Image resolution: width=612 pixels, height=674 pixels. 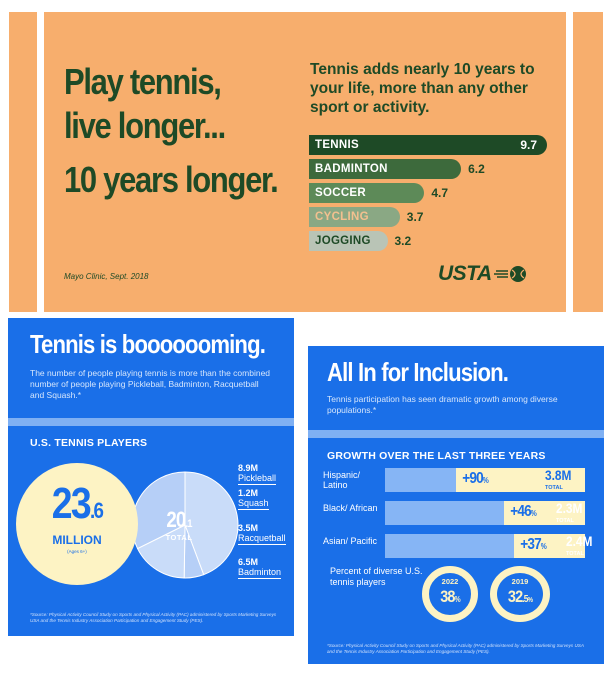 I want to click on growth-percent-number: +90, so click(x=472, y=478).